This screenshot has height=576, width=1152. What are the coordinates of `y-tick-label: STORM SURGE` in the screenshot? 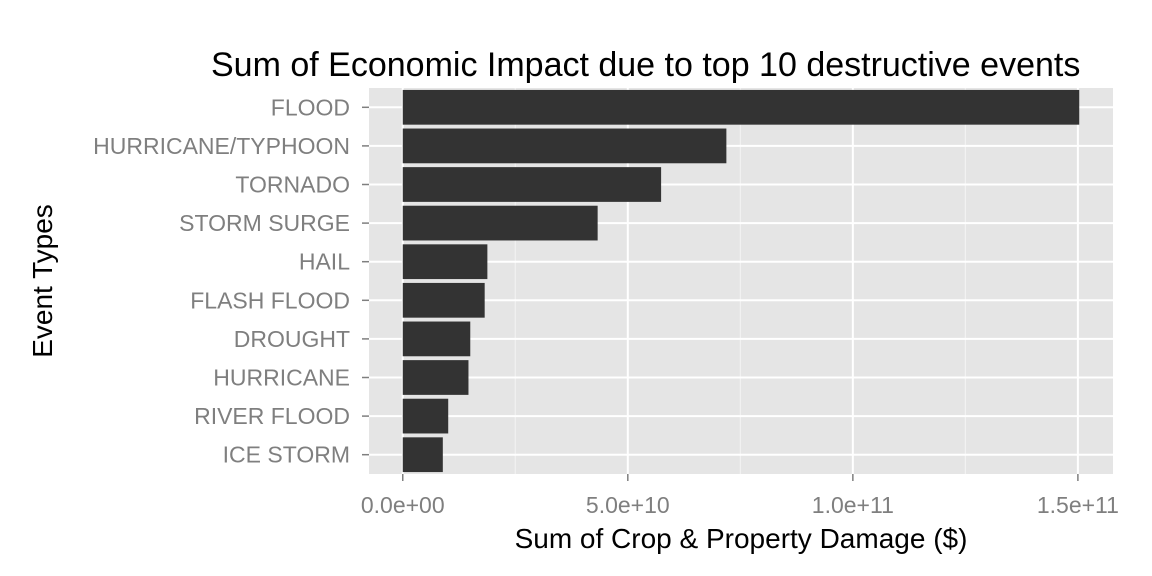 It's located at (264, 223).